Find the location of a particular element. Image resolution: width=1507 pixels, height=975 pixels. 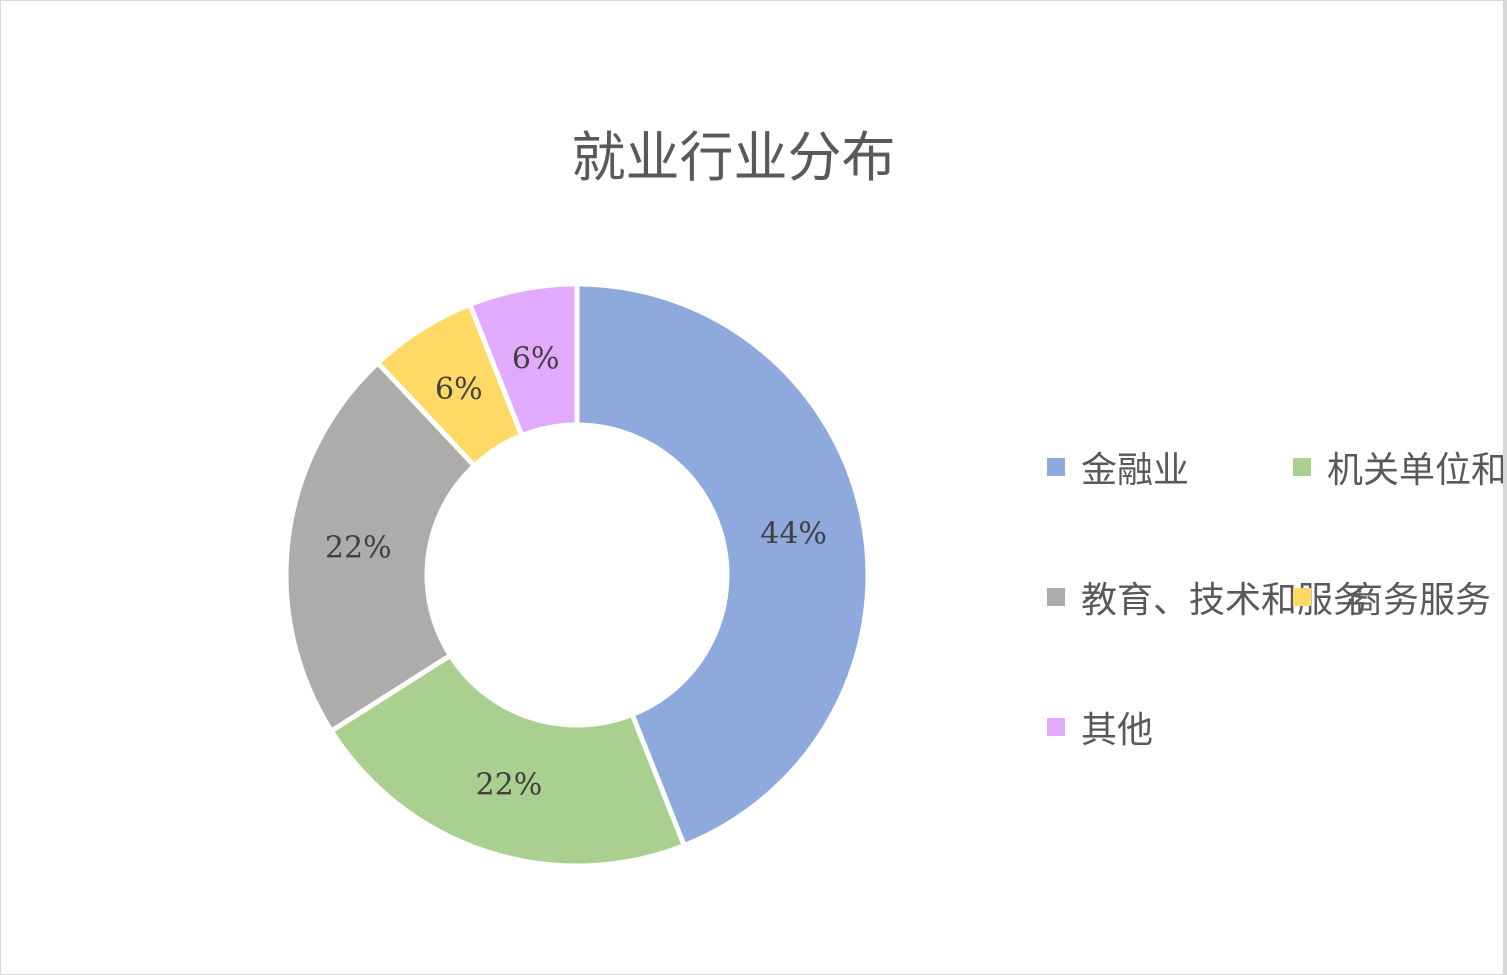

legend-label: 机关单位和 is located at coordinates (1417, 470).